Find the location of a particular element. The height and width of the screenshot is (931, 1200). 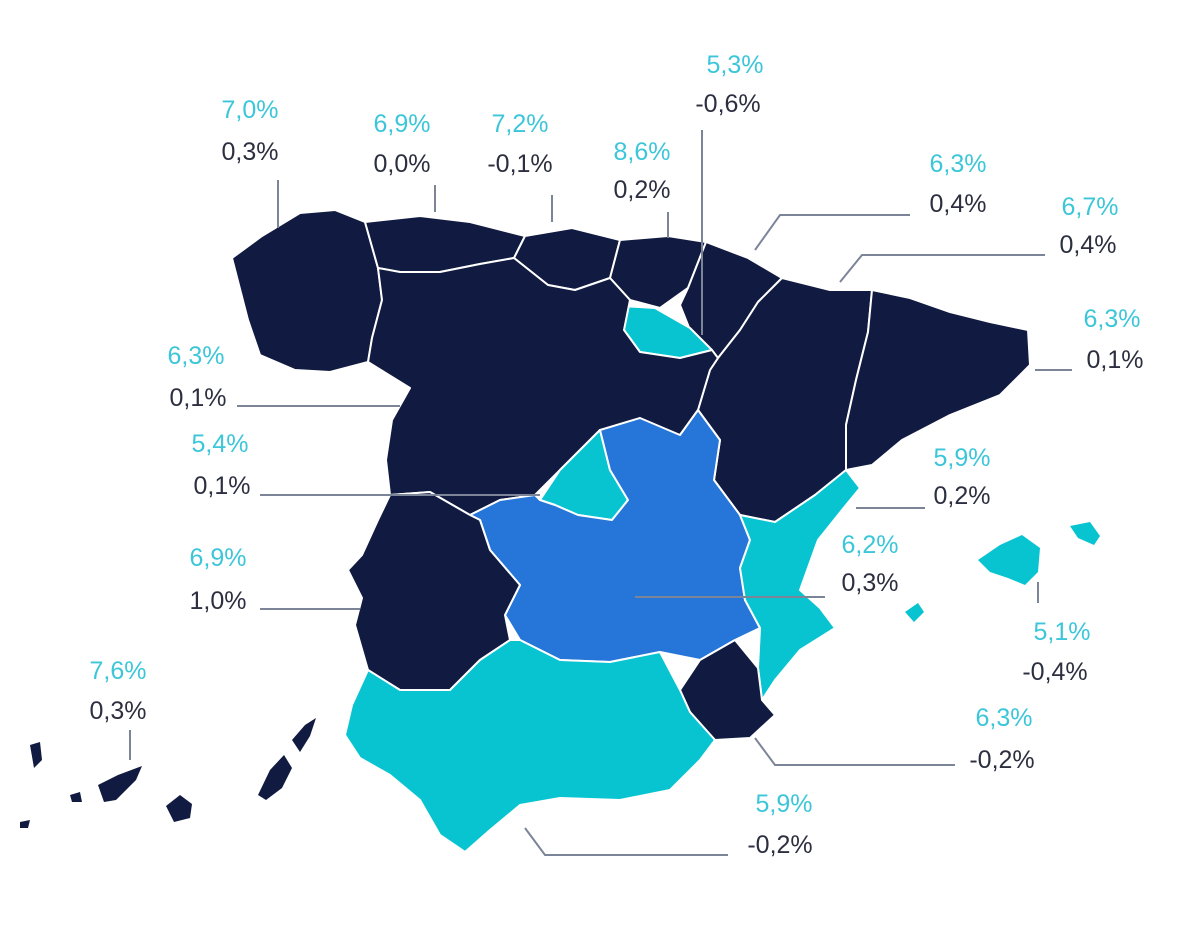

castilla-leon-value-bottom: 0,1% is located at coordinates (198, 398).